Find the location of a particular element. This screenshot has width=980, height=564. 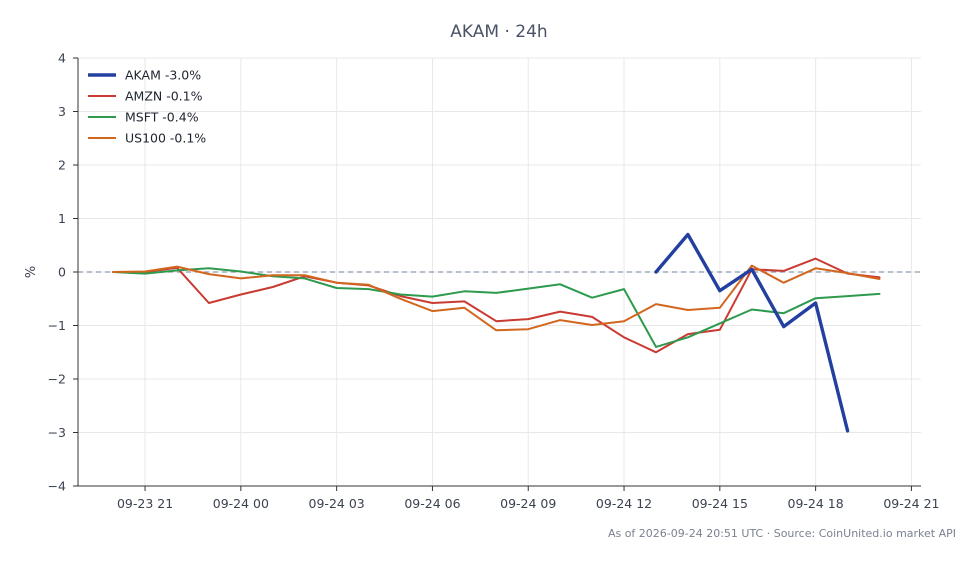

y-tick-label: −3 is located at coordinates (57, 432).